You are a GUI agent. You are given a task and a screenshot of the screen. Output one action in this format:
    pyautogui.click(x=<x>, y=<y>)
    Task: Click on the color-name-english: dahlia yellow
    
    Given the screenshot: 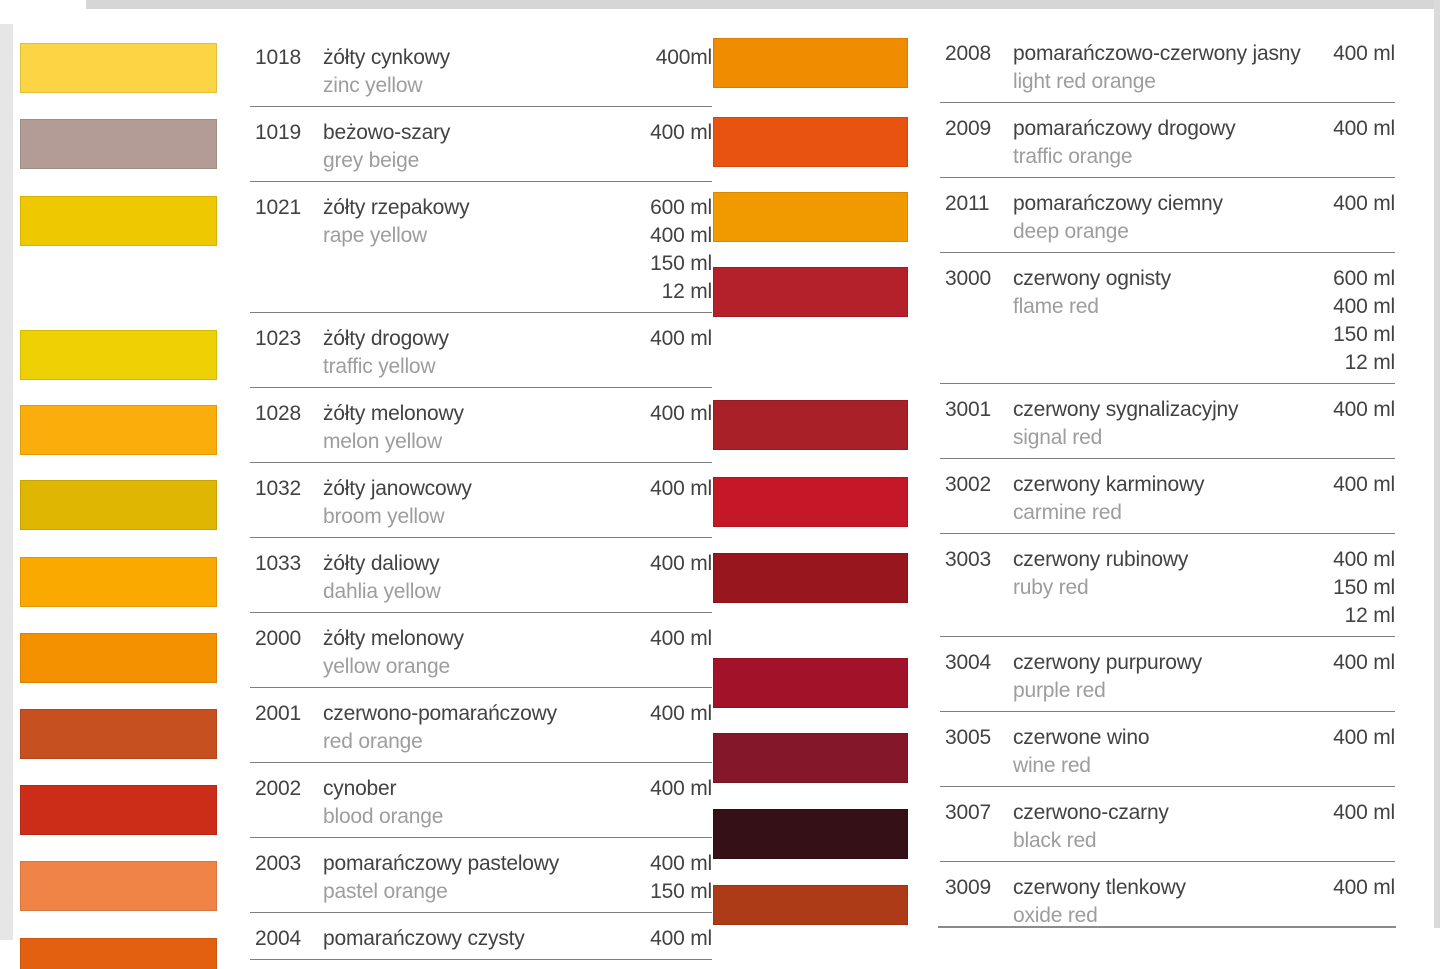 What is the action you would take?
    pyautogui.click(x=382, y=591)
    